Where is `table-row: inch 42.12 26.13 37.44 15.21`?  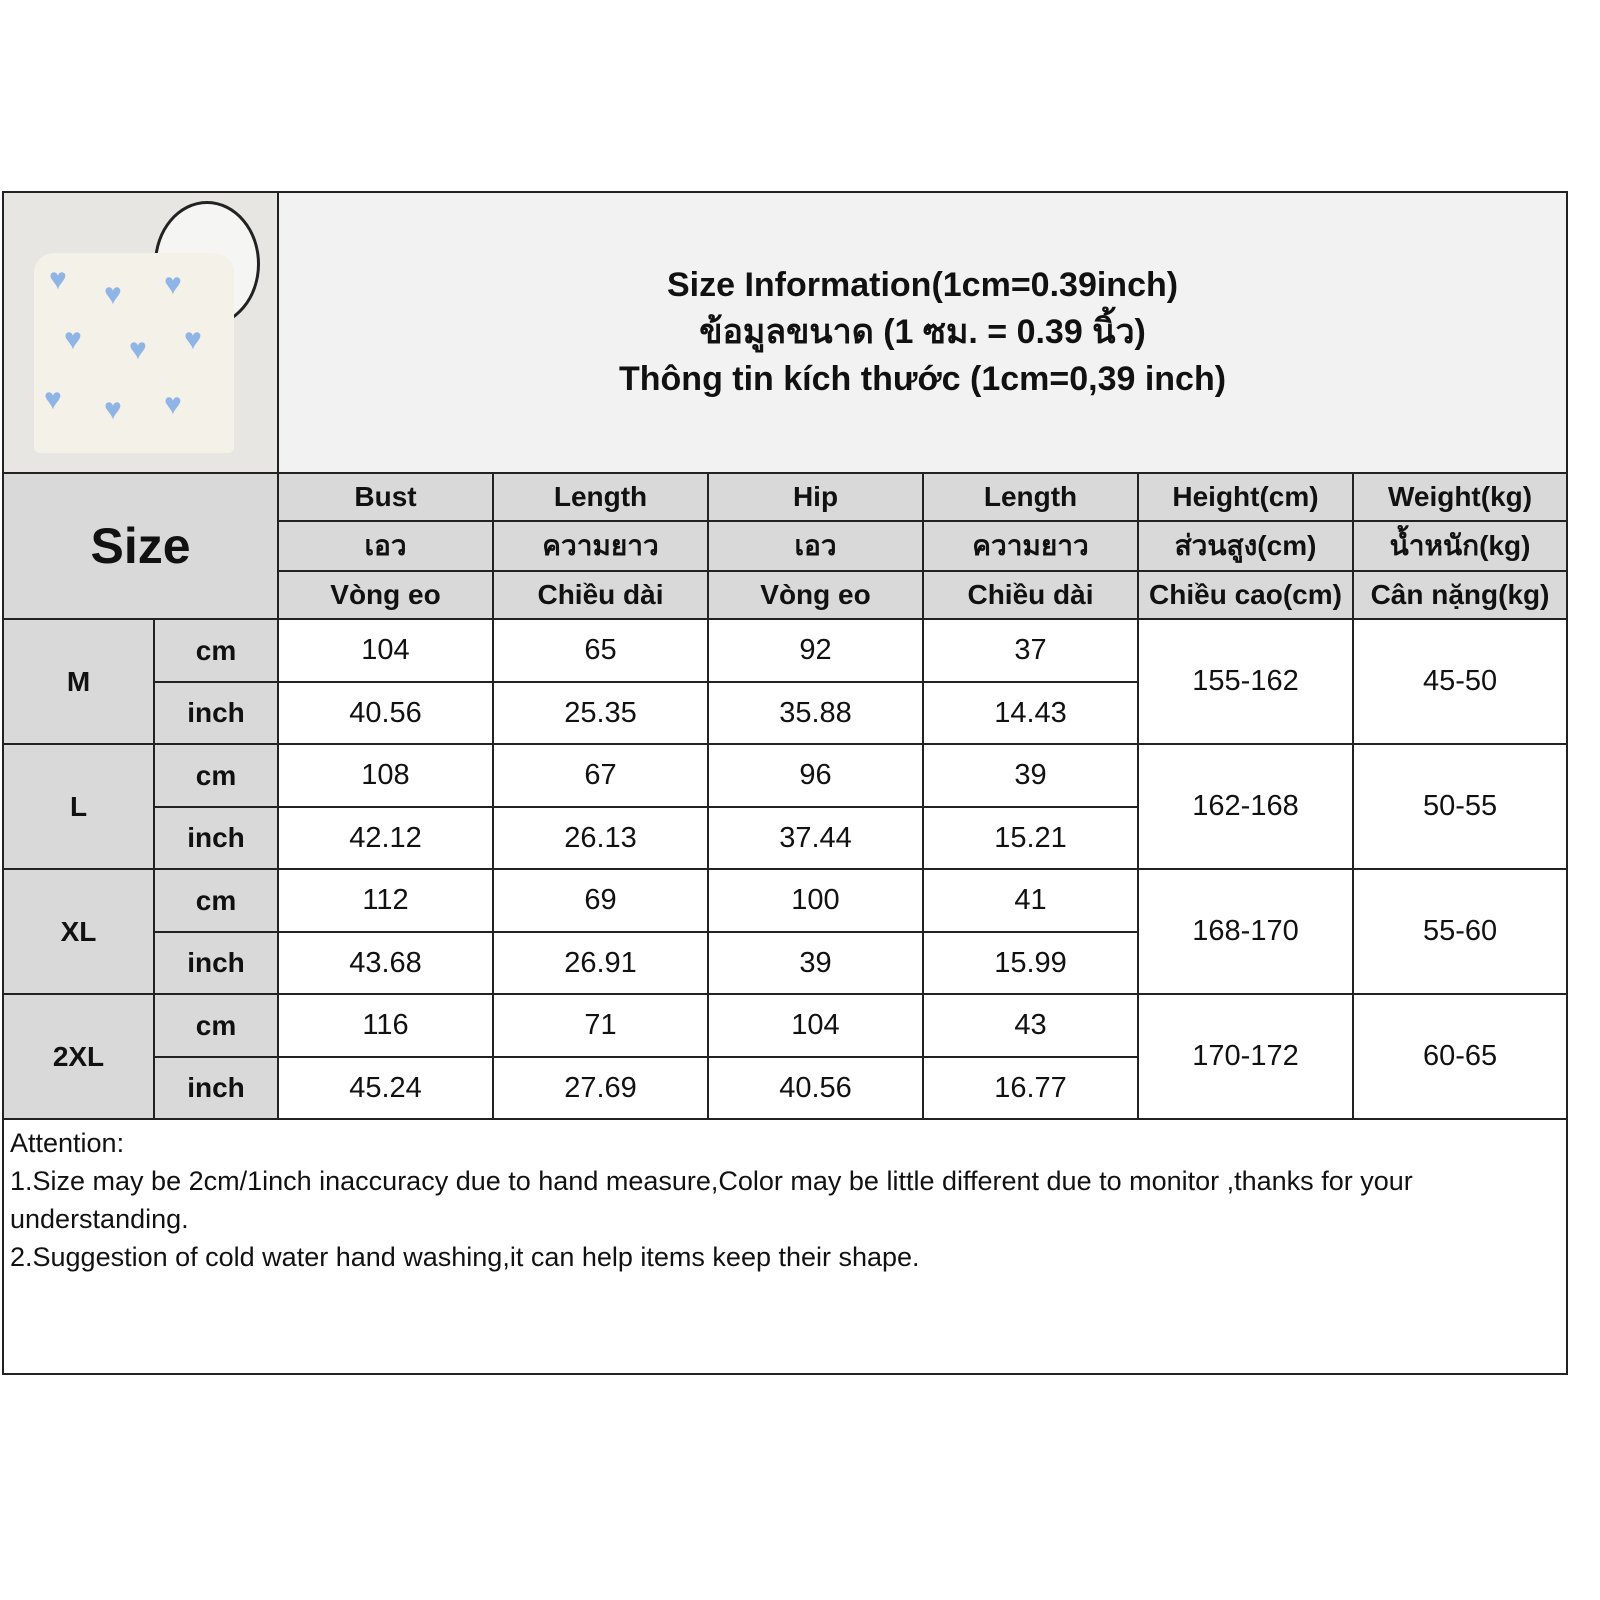
table-row: inch 42.12 26.13 37.44 15.21 is located at coordinates (785, 838).